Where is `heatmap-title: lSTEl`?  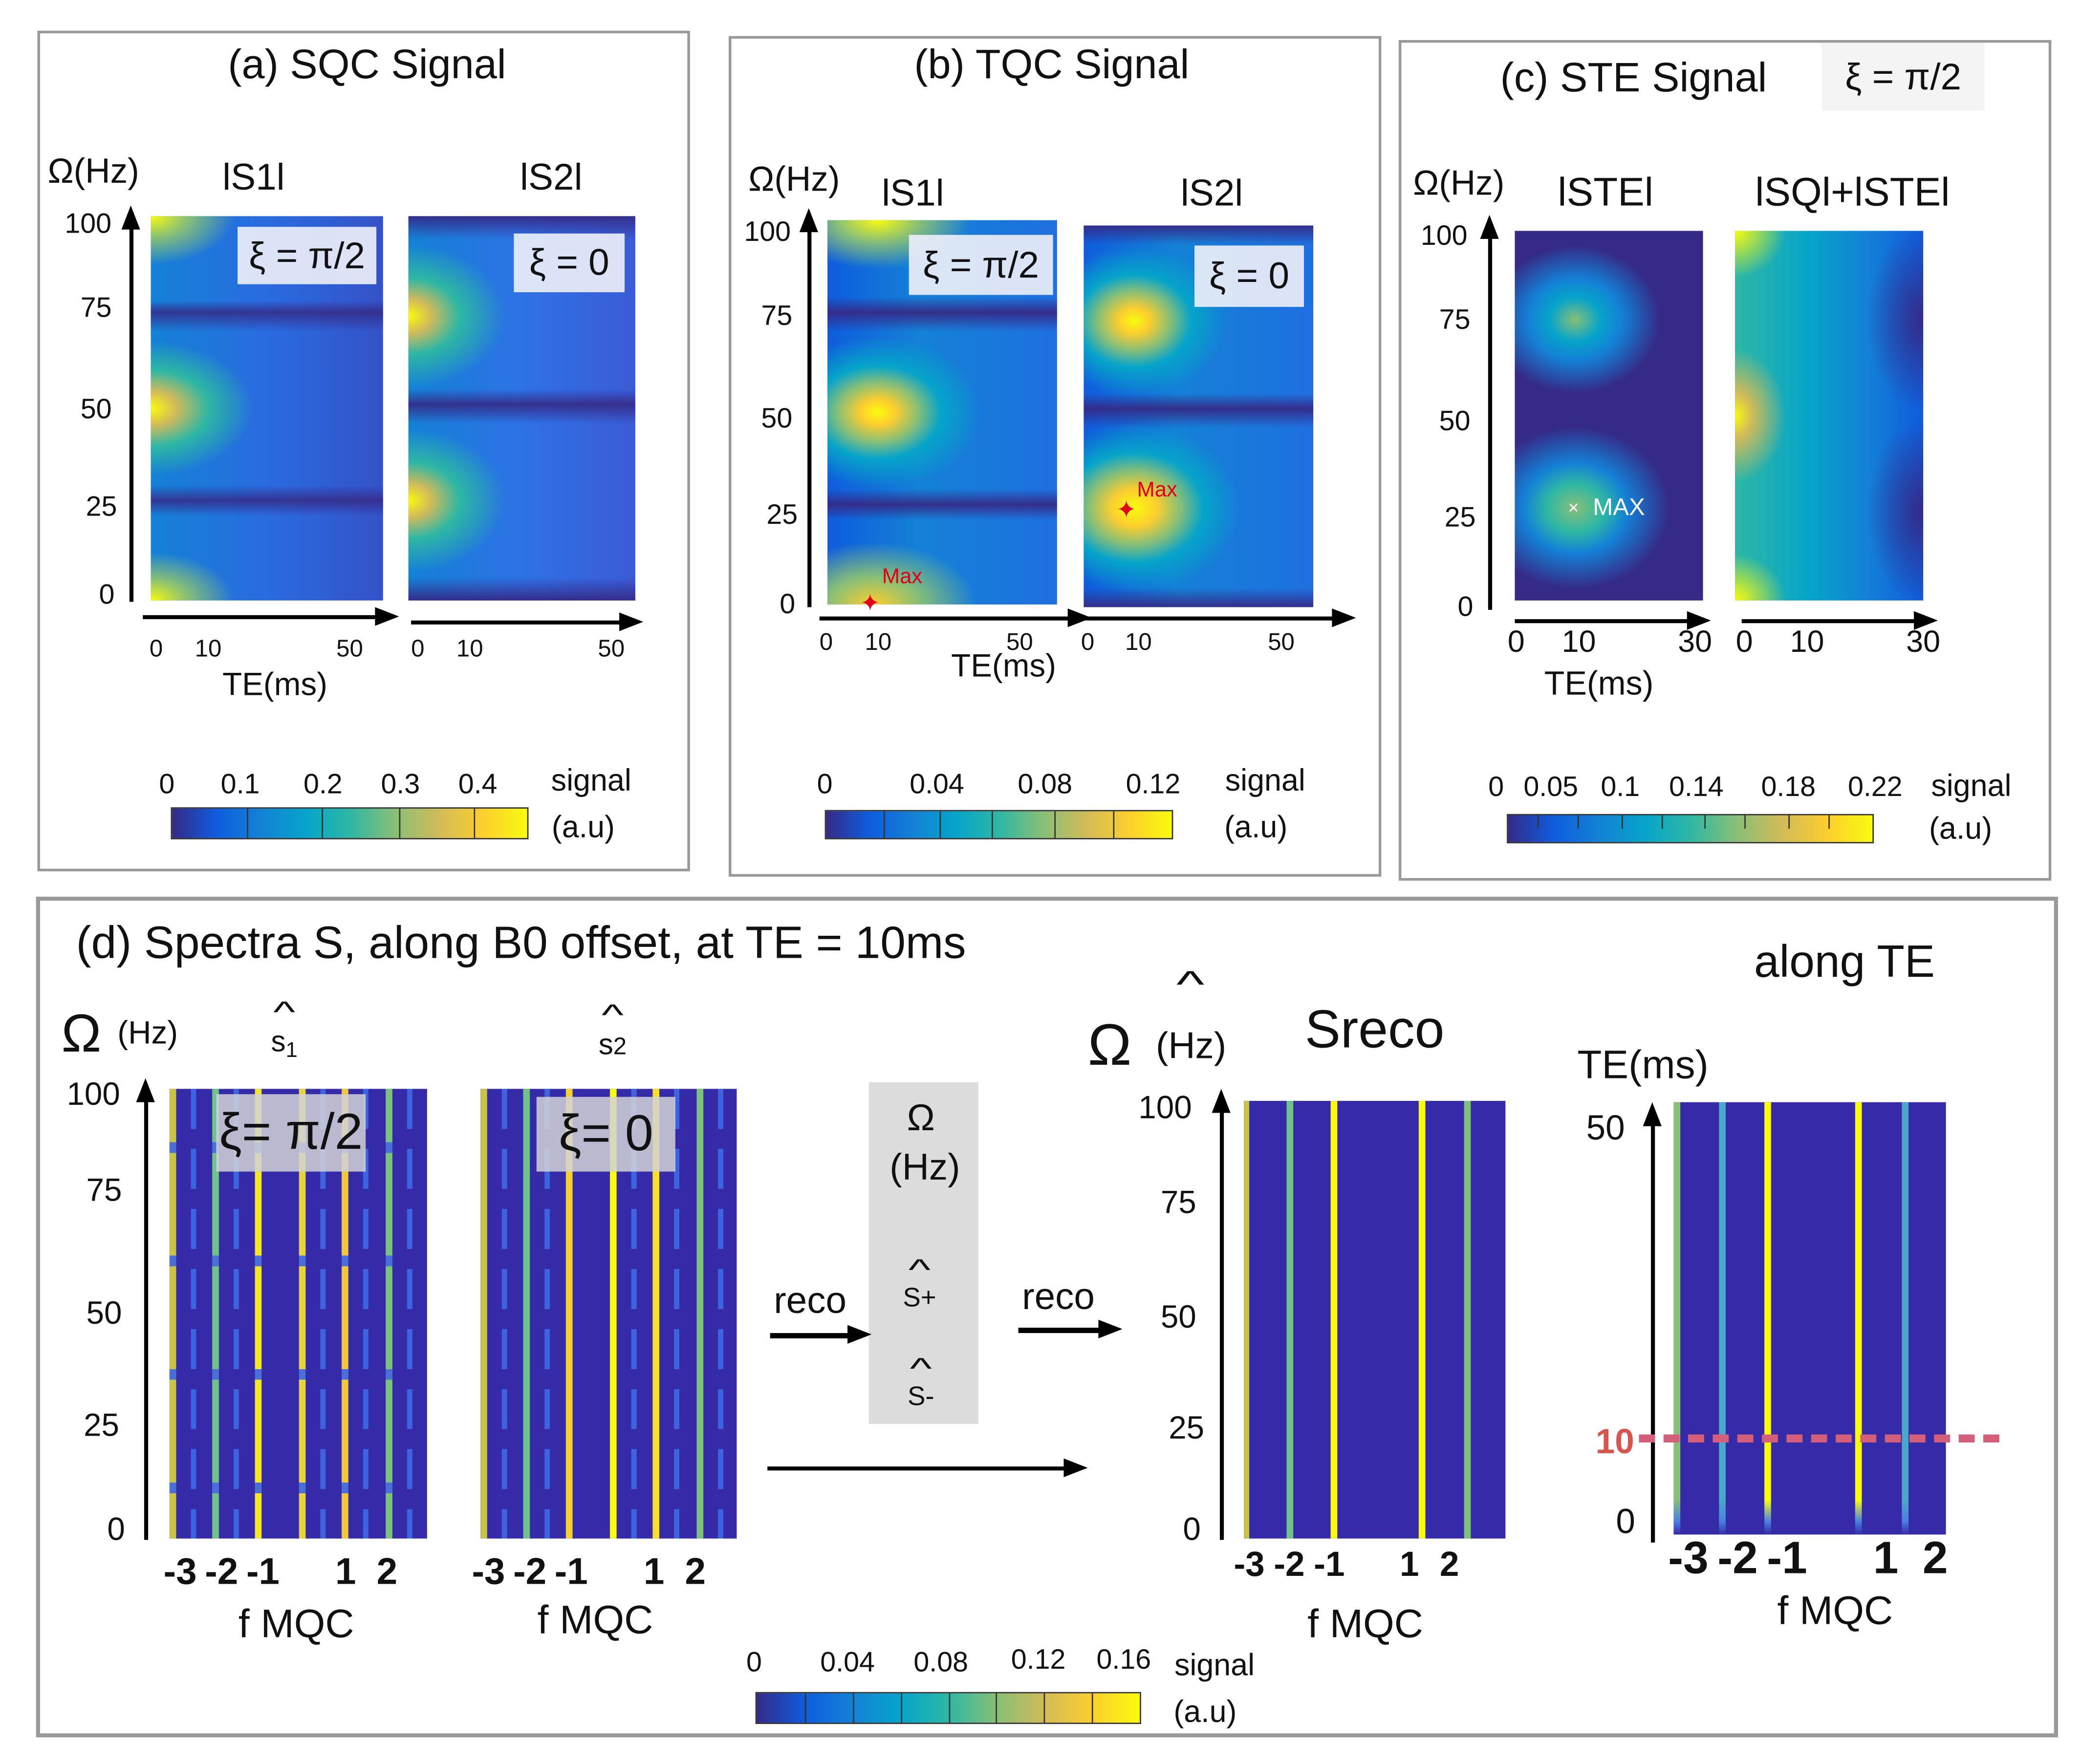
heatmap-title: lSTEl is located at coordinates (1606, 193).